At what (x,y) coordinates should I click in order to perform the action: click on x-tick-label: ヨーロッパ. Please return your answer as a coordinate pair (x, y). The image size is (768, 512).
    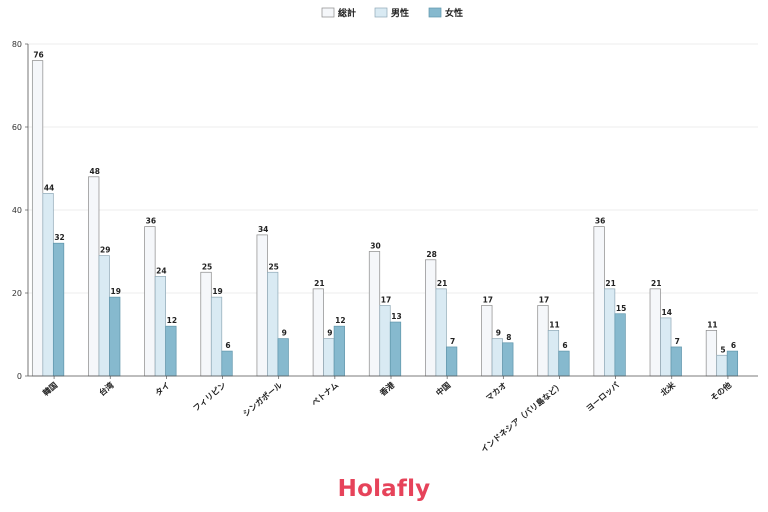
    Looking at the image, I should click on (602, 396).